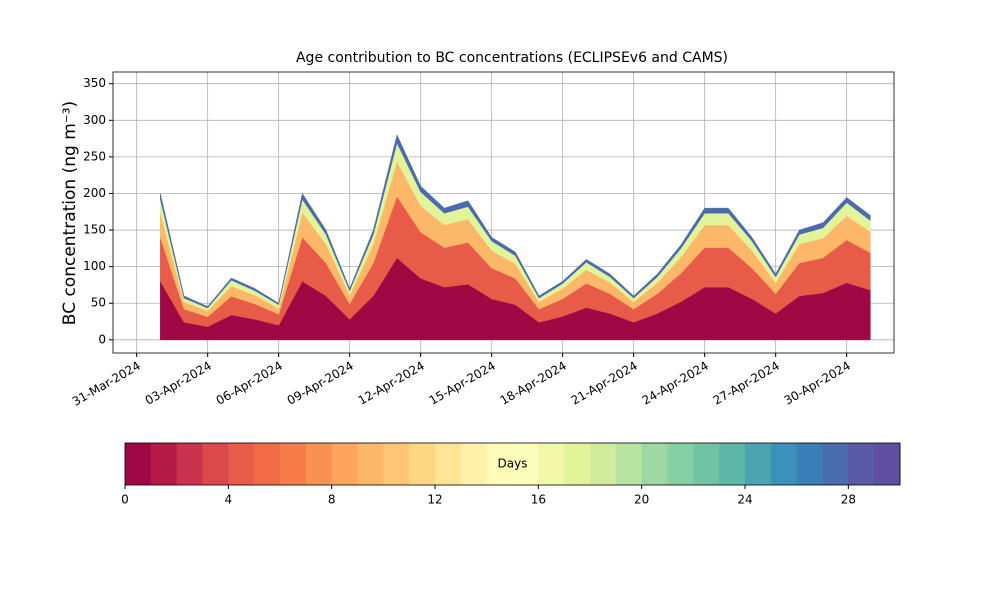  I want to click on x-tick-label: 24-Apr-2024, so click(675, 383).